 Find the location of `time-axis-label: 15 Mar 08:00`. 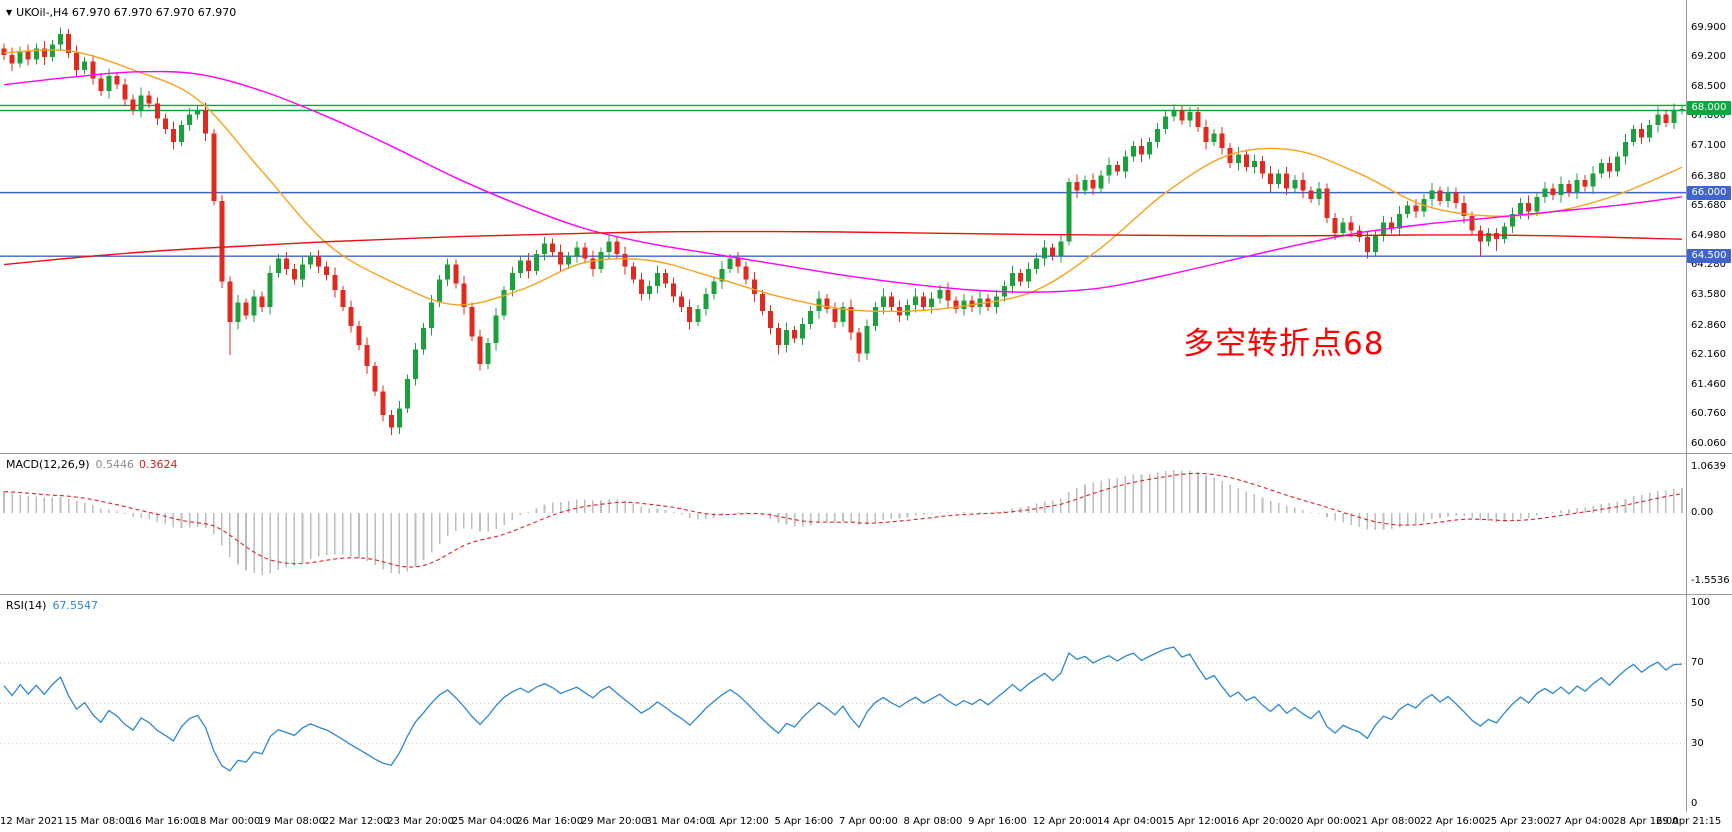

time-axis-label: 15 Mar 08:00 is located at coordinates (98, 821).